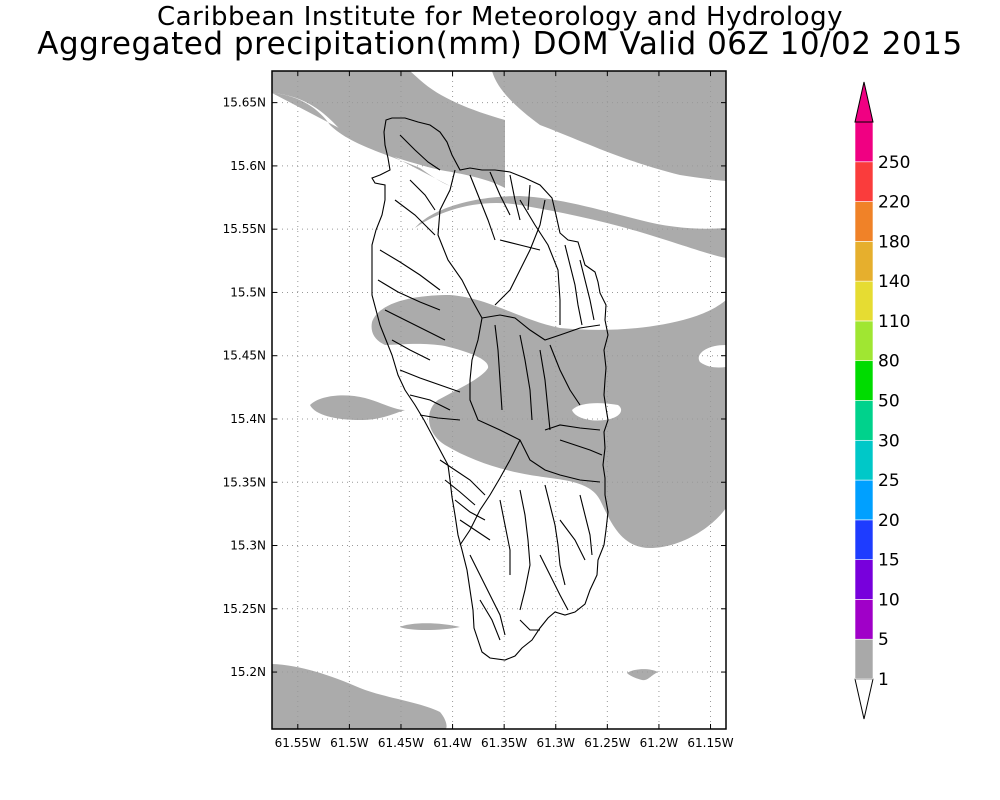 This screenshot has width=1000, height=800. I want to click on lat-tick-label: 15.45N, so click(244, 356).